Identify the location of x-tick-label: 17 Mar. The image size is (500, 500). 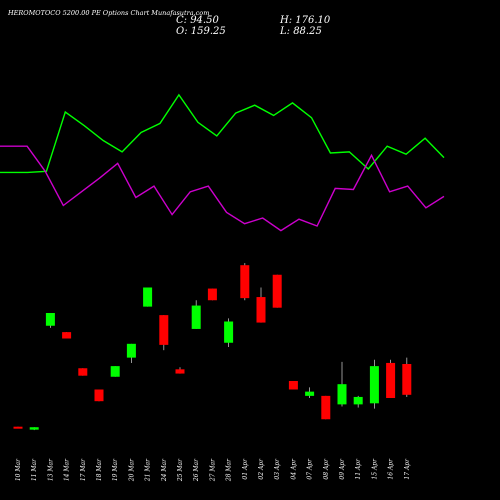
(83, 469).